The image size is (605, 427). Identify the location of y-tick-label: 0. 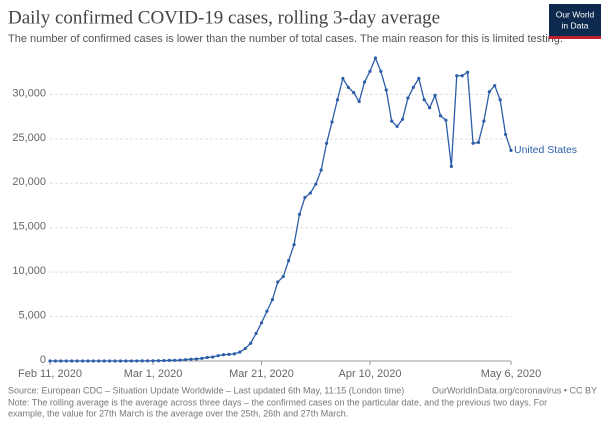
(43, 360).